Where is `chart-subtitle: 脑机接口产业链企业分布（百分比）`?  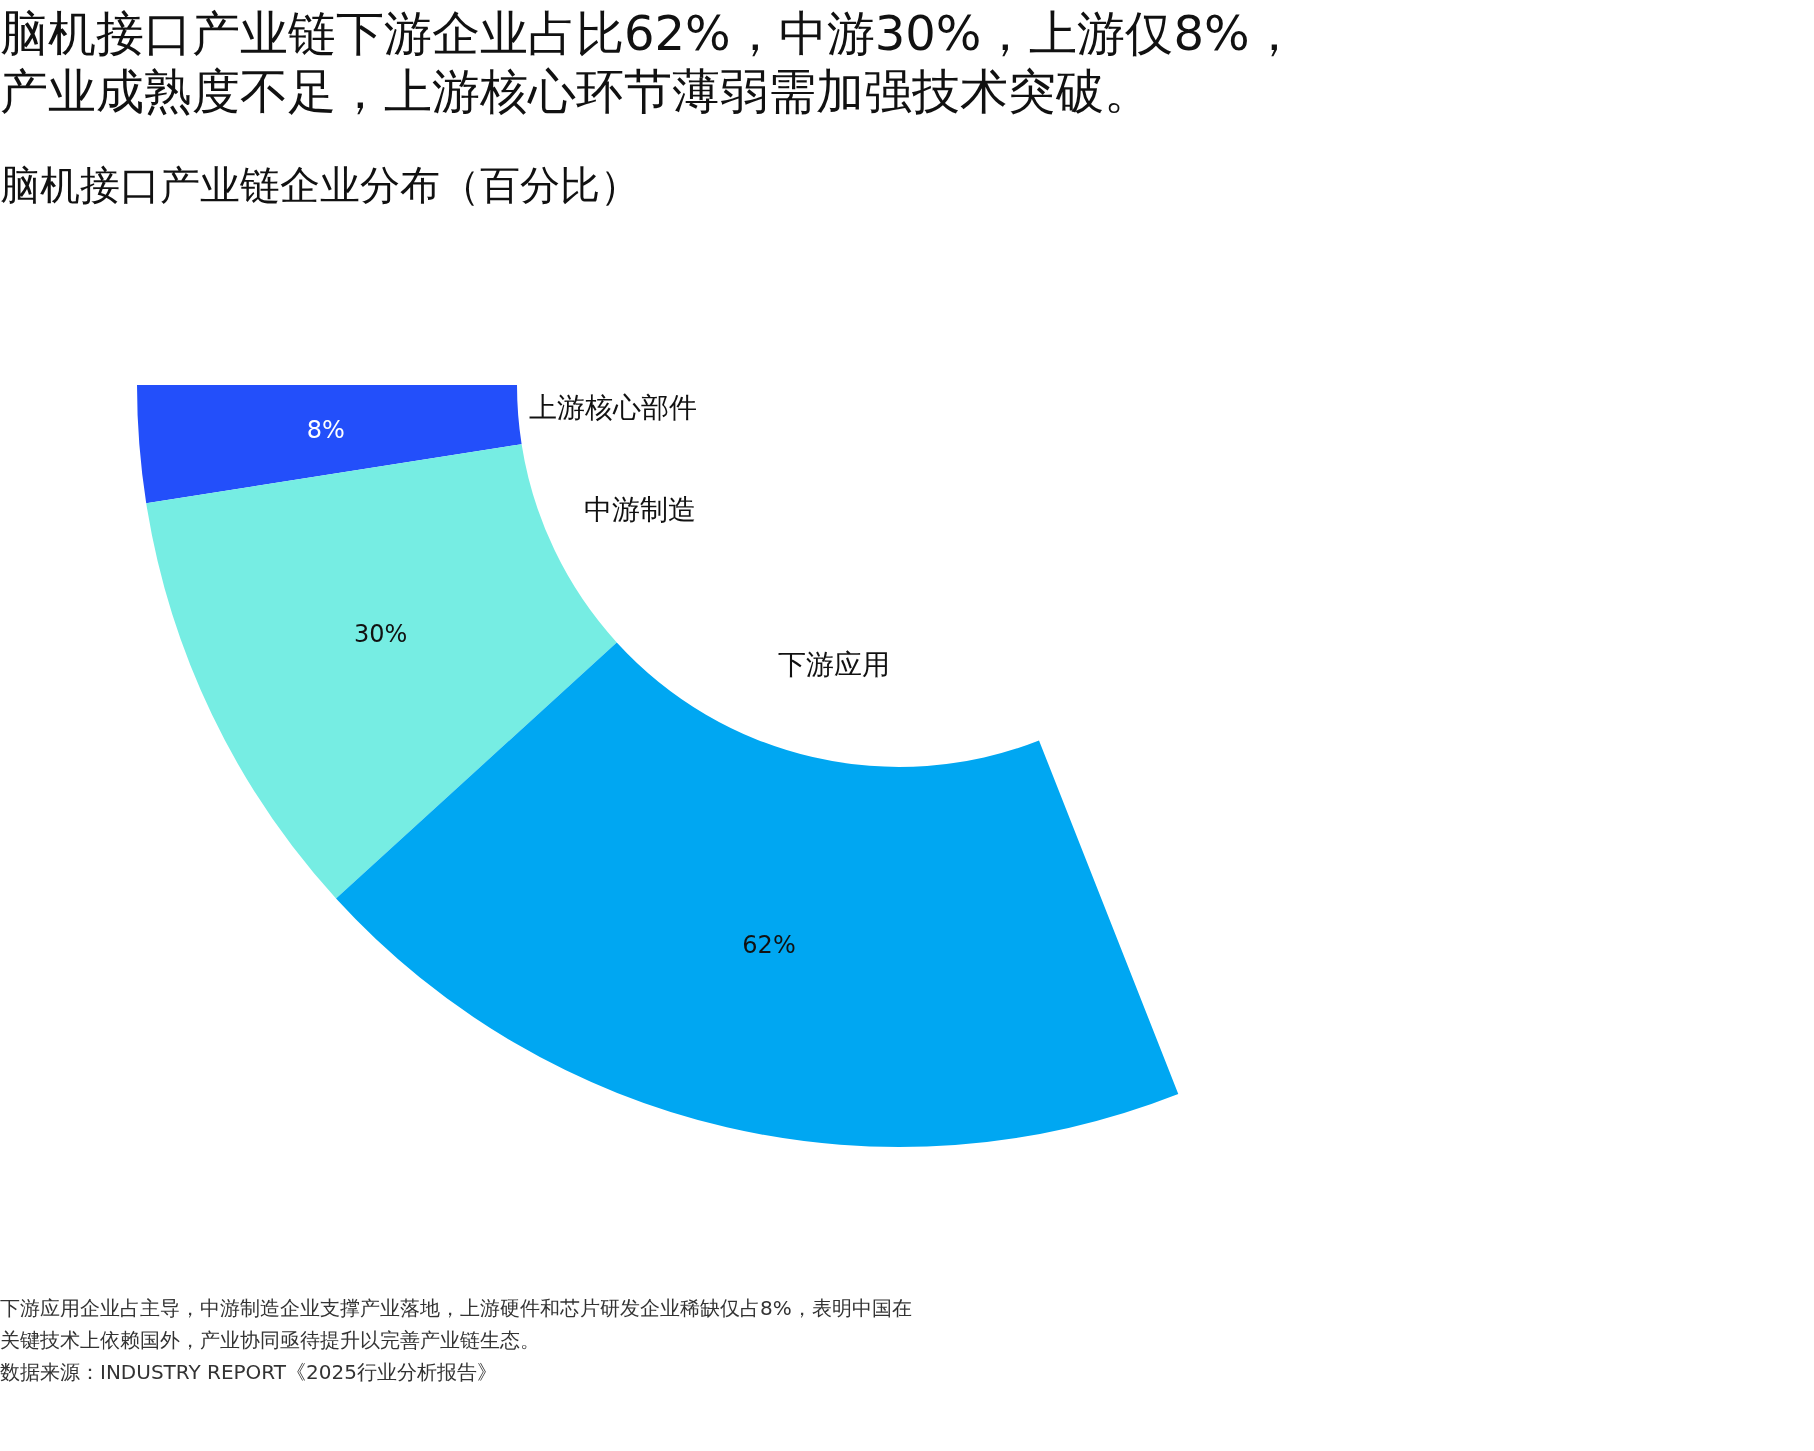 chart-subtitle: 脑机接口产业链企业分布（百分比） is located at coordinates (320, 185).